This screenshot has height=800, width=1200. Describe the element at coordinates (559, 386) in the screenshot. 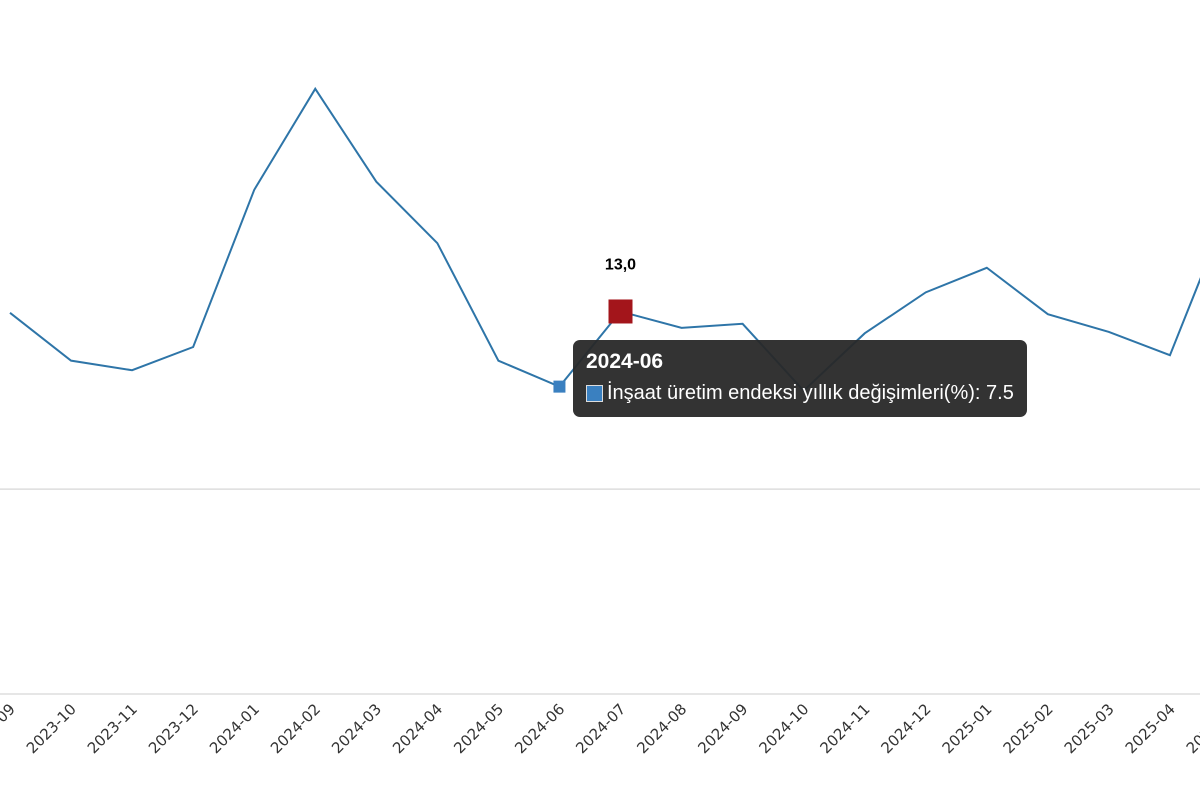

I see `hover-marker` at that location.